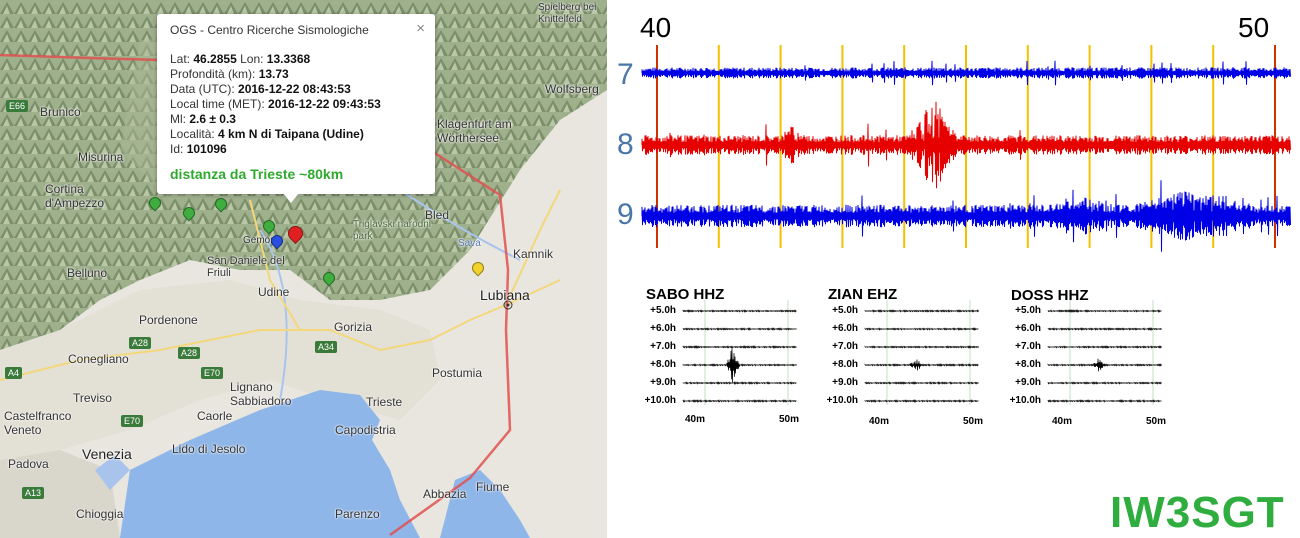 This screenshot has height=538, width=1300. What do you see at coordinates (685, 294) in the screenshot?
I see `station-title: SABO HHZ` at bounding box center [685, 294].